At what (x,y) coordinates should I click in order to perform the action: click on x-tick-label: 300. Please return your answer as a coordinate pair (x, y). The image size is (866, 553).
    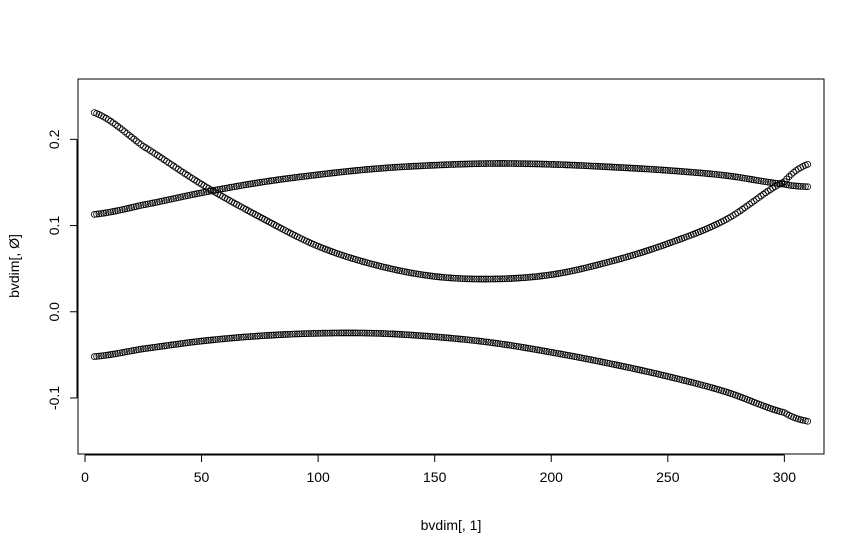
    Looking at the image, I should click on (785, 477).